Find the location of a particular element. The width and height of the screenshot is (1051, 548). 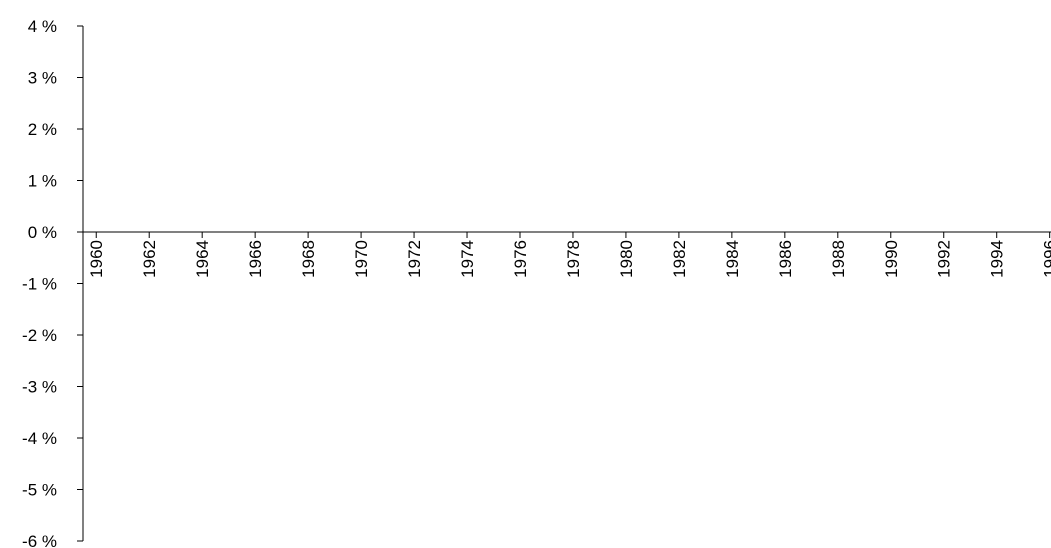

y-tick-label: -6 % is located at coordinates (39, 540).